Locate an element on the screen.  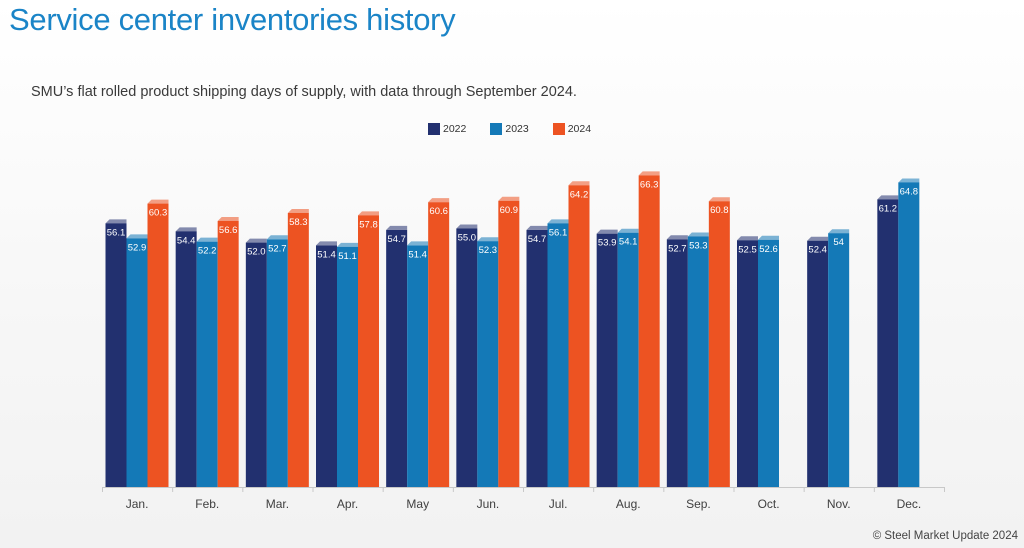
x-tick-label: Aug. is located at coordinates (628, 504).